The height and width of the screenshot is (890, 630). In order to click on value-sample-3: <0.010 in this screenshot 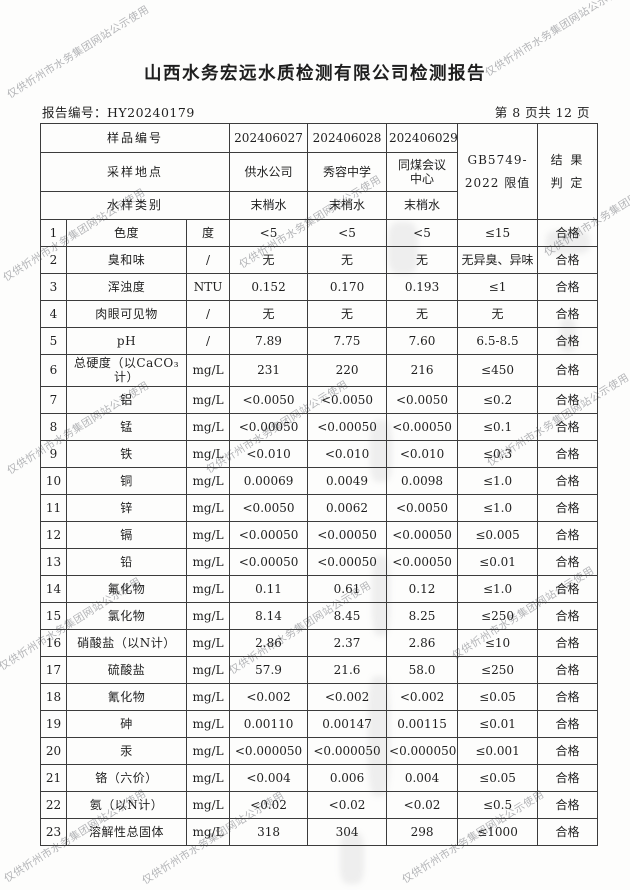, I will do `click(422, 453)`.